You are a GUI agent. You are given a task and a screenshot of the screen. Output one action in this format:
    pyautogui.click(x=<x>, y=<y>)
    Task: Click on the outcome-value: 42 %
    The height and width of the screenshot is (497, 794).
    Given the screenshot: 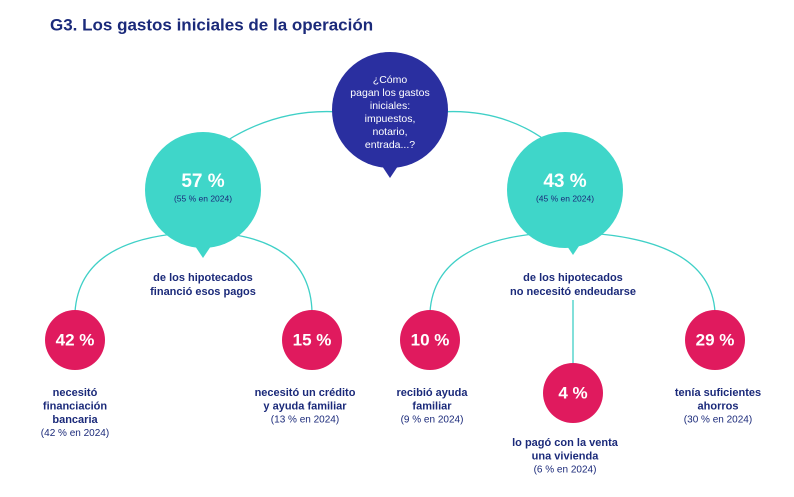 What is the action you would take?
    pyautogui.click(x=75, y=339)
    